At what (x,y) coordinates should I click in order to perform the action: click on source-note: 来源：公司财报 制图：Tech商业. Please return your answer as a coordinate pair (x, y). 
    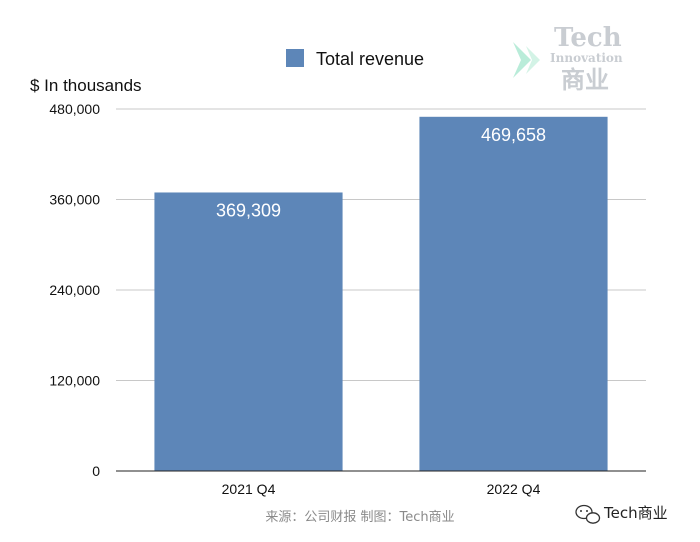
    Looking at the image, I should click on (359, 517).